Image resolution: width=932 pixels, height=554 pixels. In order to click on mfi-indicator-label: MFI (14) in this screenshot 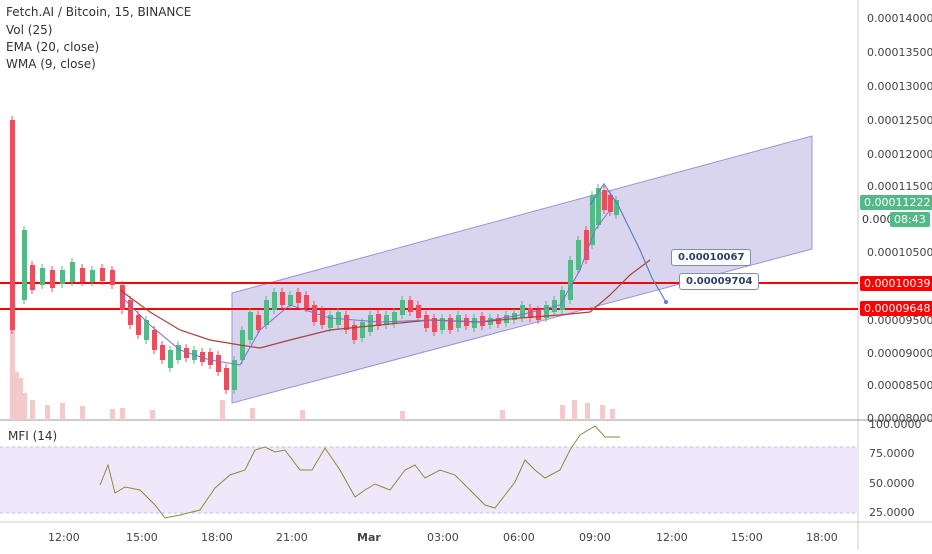, I will do `click(33, 436)`.